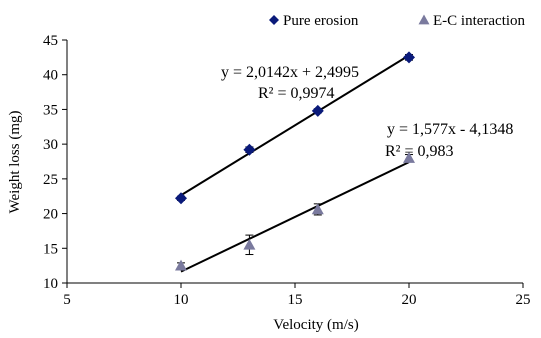 This screenshot has width=541, height=338. I want to click on trendline-equation: y = 2,0142x + 2,4995, so click(290, 72).